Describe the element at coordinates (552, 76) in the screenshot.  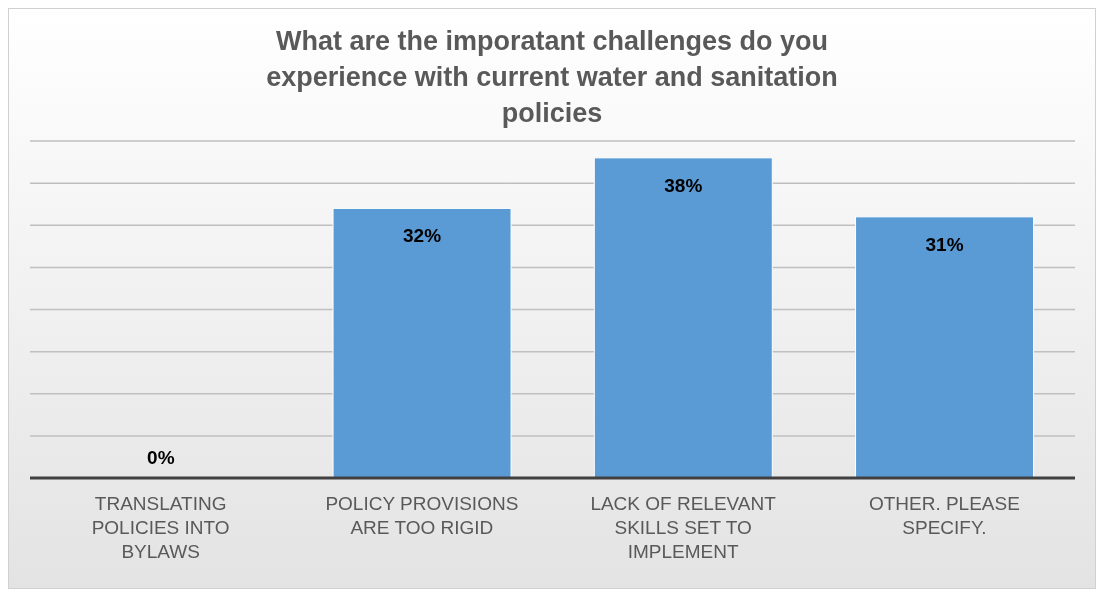
I see `chart-title: What are the imporatant challenges do you experience with current water and sanitation policies` at that location.